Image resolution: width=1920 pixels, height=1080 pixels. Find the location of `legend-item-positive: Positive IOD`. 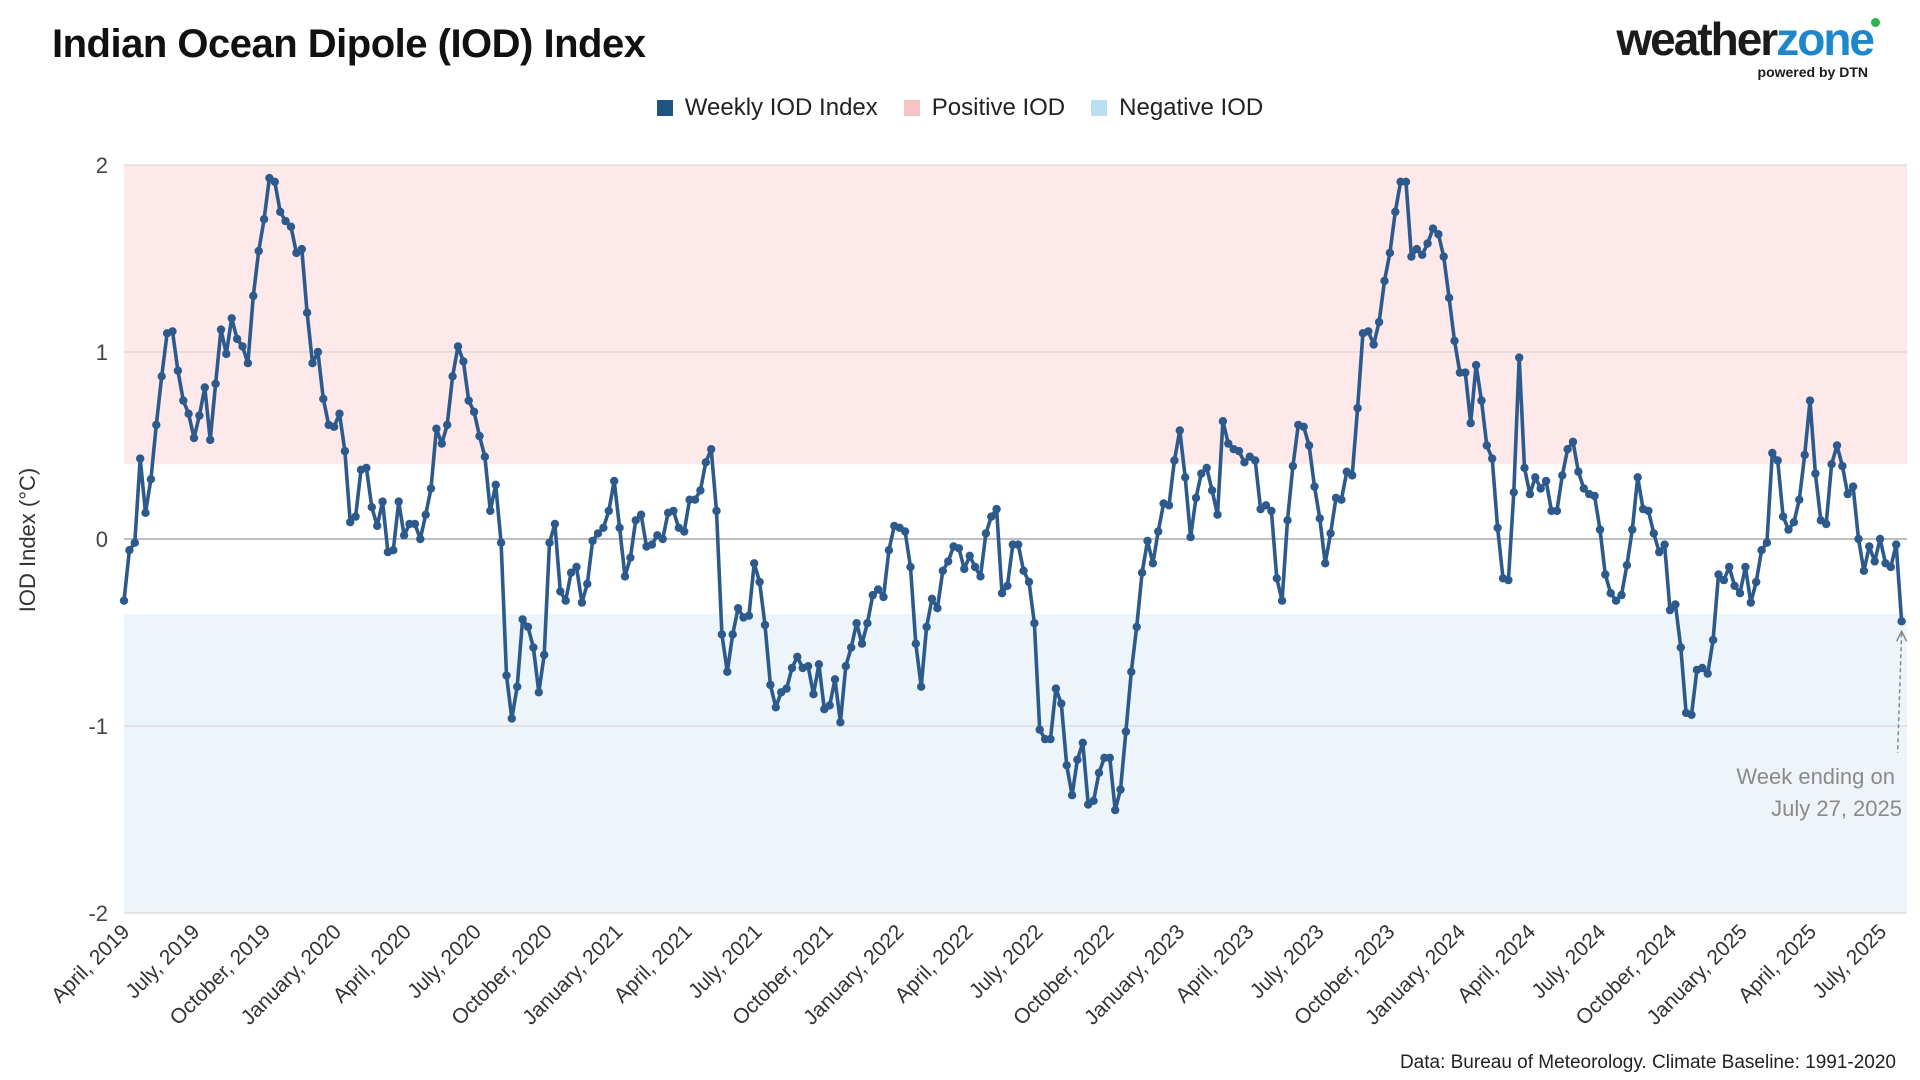

legend-item-positive: Positive IOD is located at coordinates (984, 108).